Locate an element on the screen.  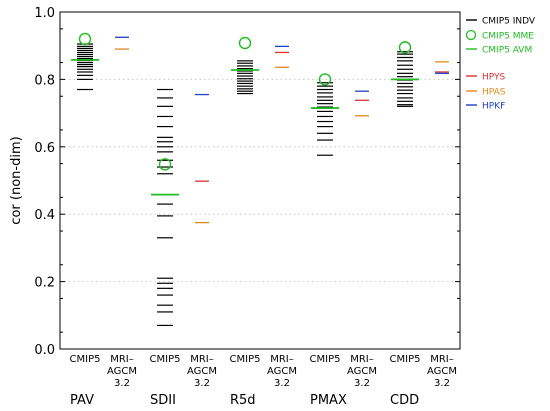
y-tick-label: 1.0 is located at coordinates (44, 13).